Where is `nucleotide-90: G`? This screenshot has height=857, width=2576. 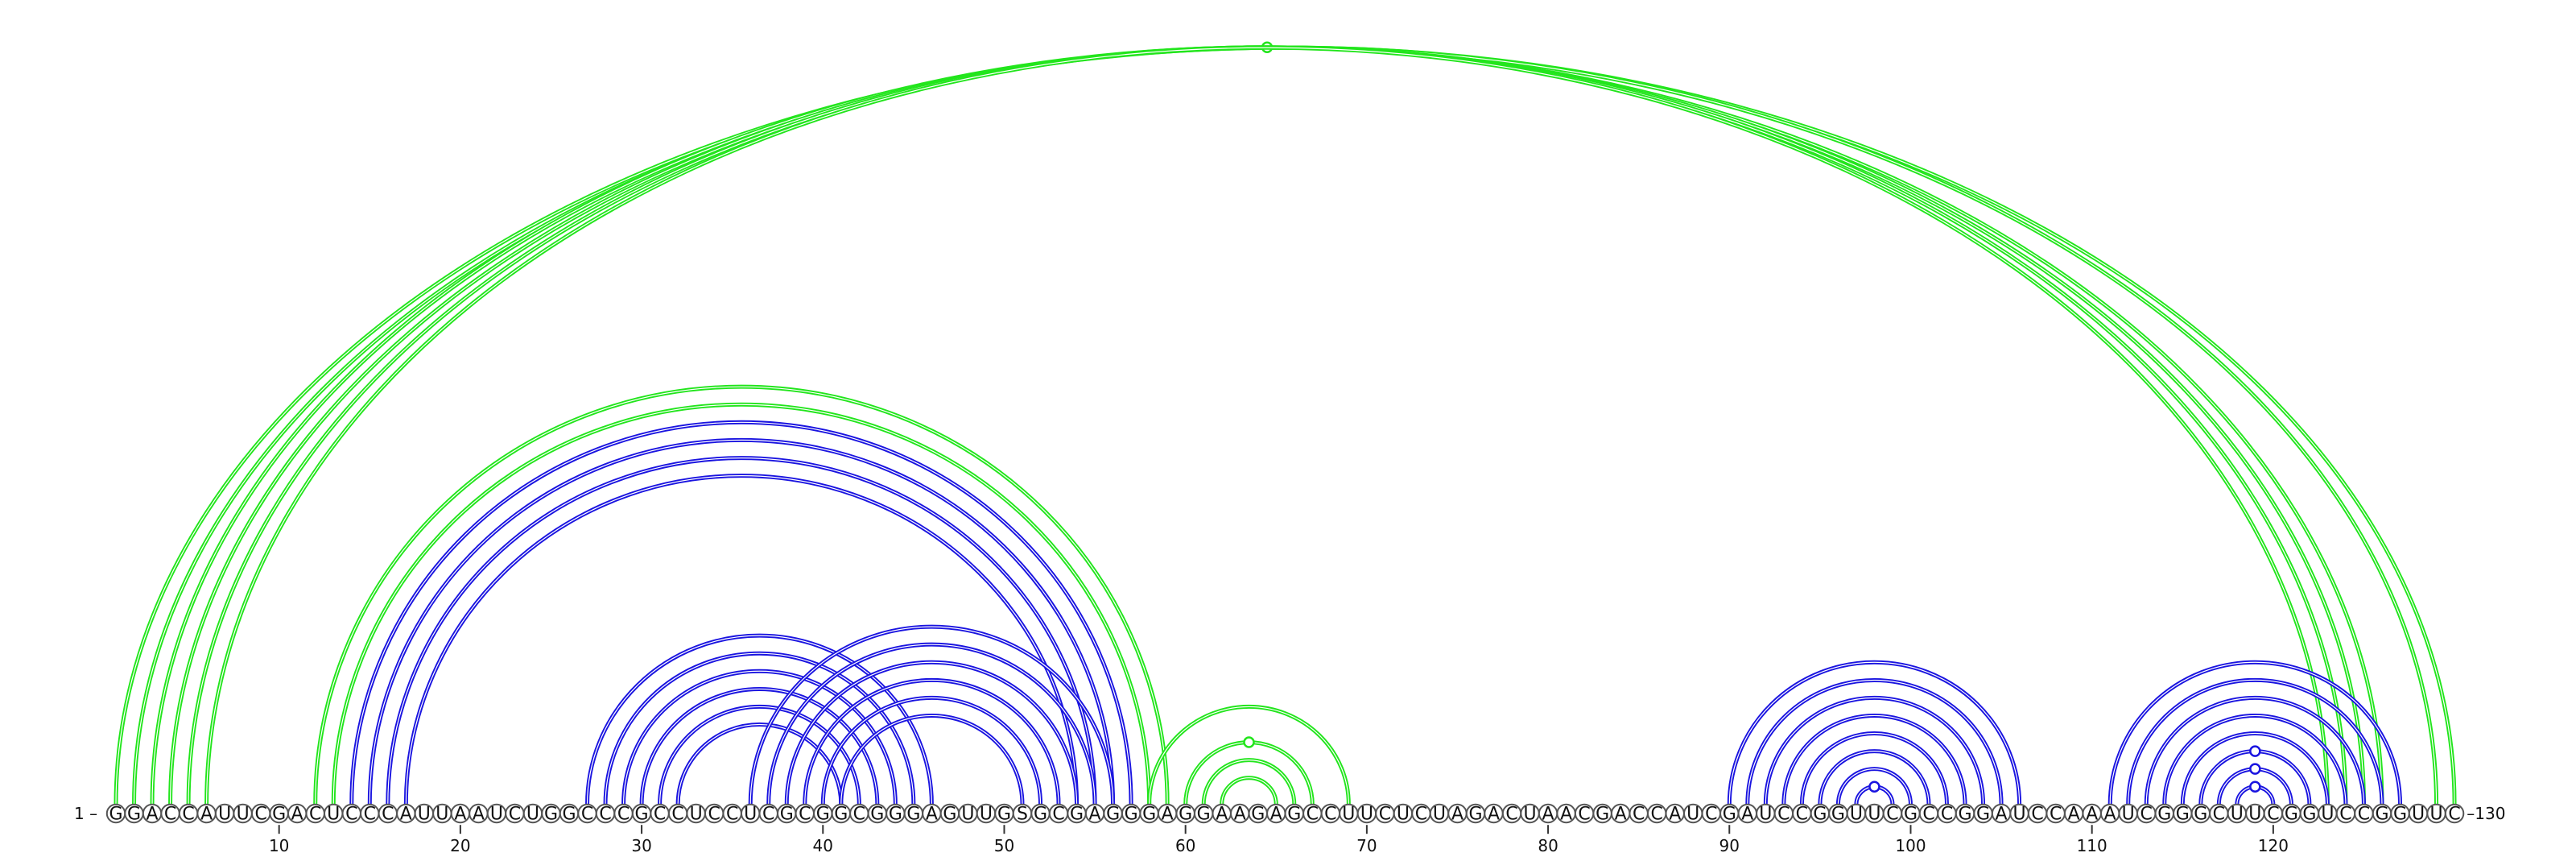
nucleotide-90: G is located at coordinates (1729, 814).